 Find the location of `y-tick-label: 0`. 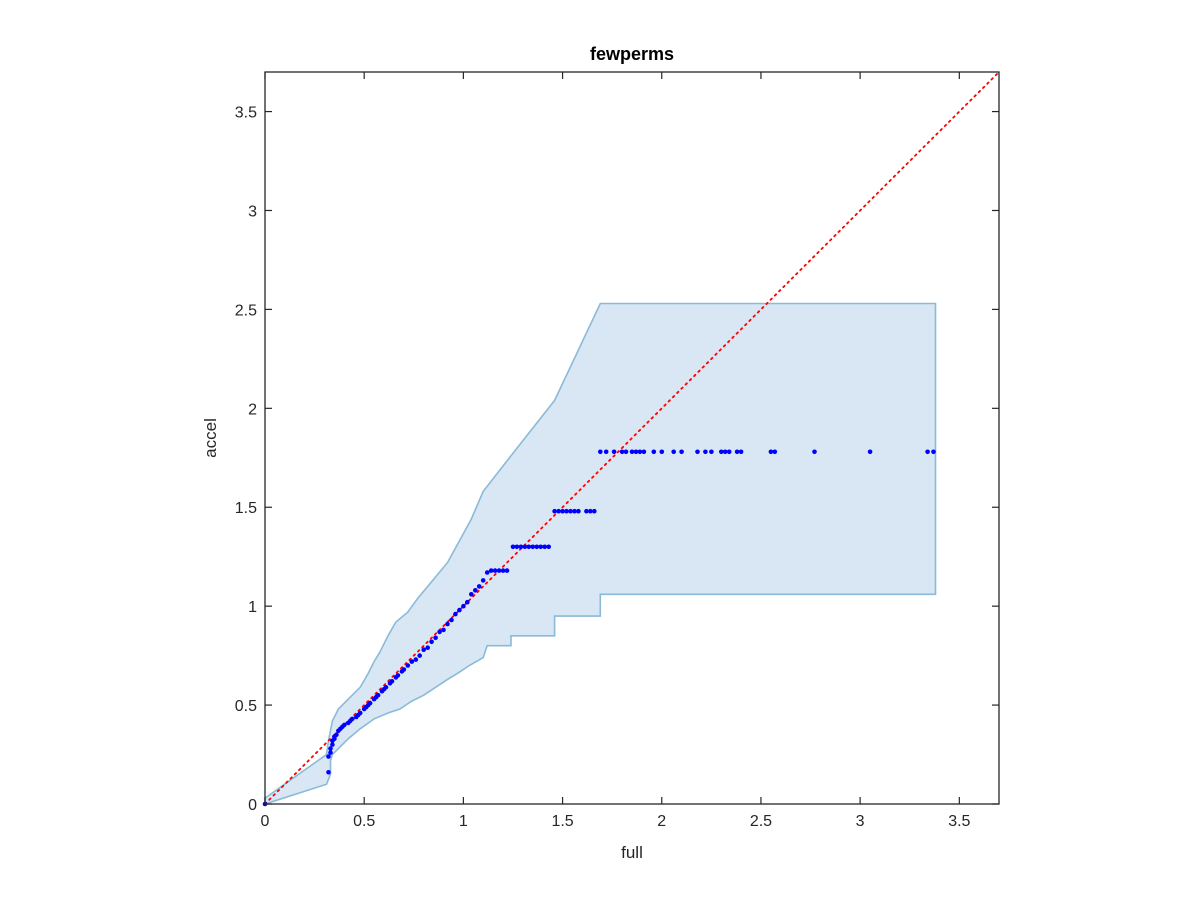

y-tick-label: 0 is located at coordinates (252, 805).